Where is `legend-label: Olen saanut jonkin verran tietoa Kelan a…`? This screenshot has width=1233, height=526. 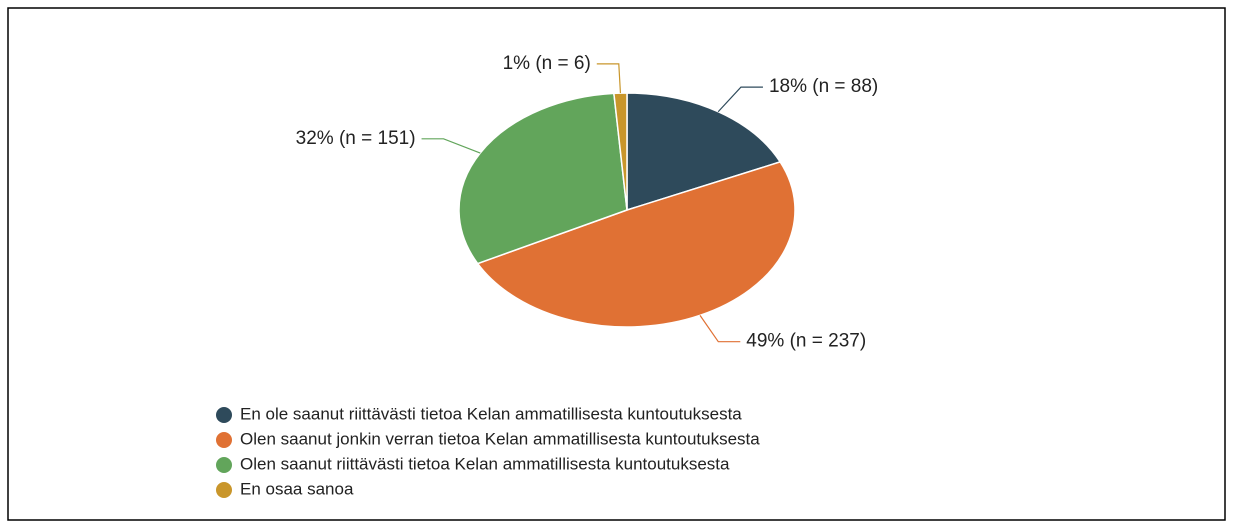
legend-label: Olen saanut jonkin verran tietoa Kelan a… is located at coordinates (500, 438).